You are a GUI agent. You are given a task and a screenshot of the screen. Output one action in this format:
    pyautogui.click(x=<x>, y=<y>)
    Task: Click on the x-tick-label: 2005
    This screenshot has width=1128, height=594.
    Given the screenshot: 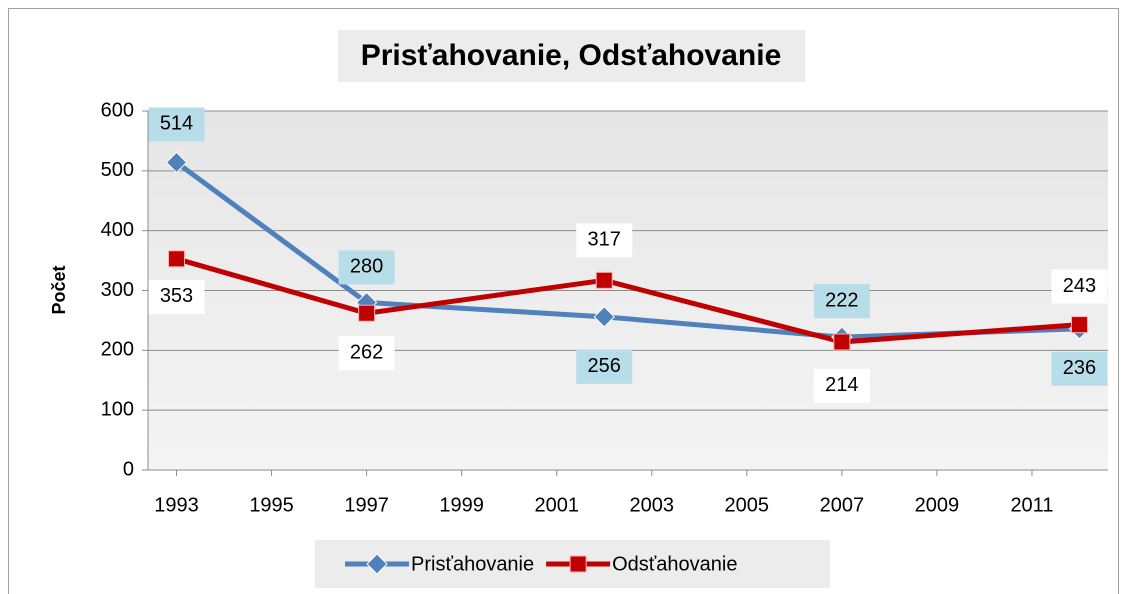 What is the action you would take?
    pyautogui.click(x=747, y=505)
    